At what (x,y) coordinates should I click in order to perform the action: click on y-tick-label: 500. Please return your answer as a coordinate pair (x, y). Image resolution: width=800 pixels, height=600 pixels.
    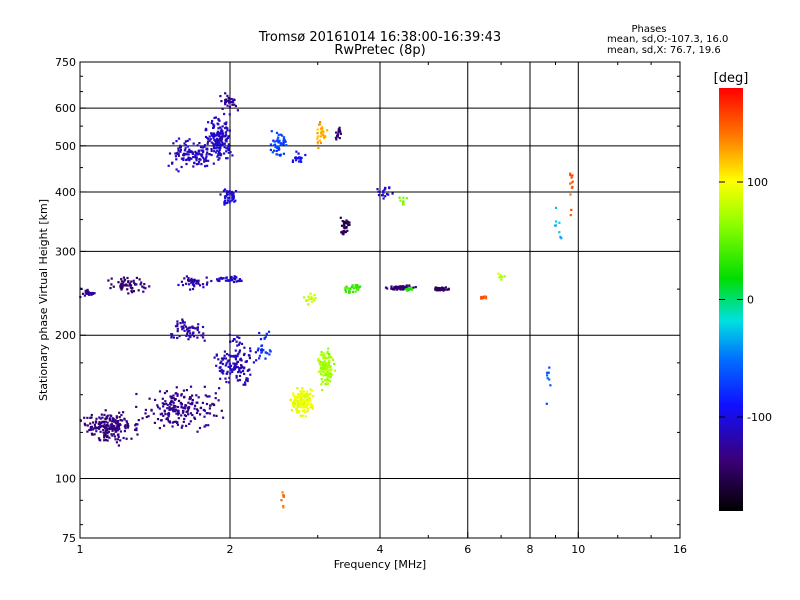
    Looking at the image, I should click on (65, 146).